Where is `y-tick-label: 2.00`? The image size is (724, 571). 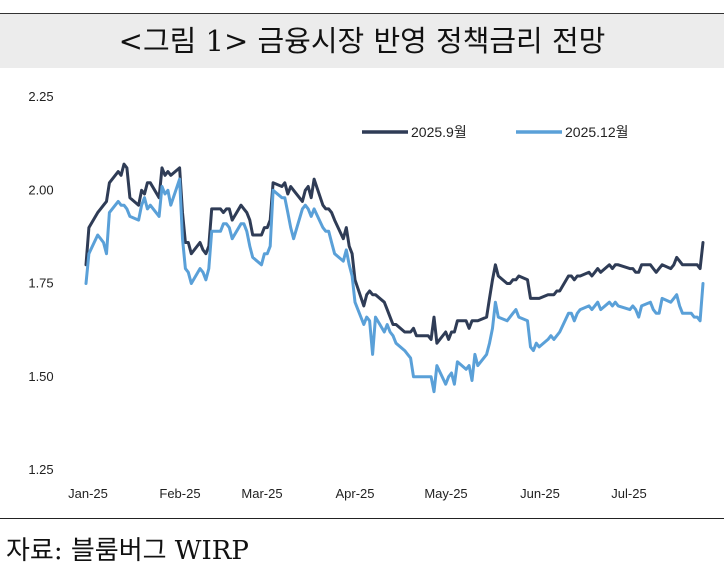
y-tick-label: 2.00 is located at coordinates (40, 189).